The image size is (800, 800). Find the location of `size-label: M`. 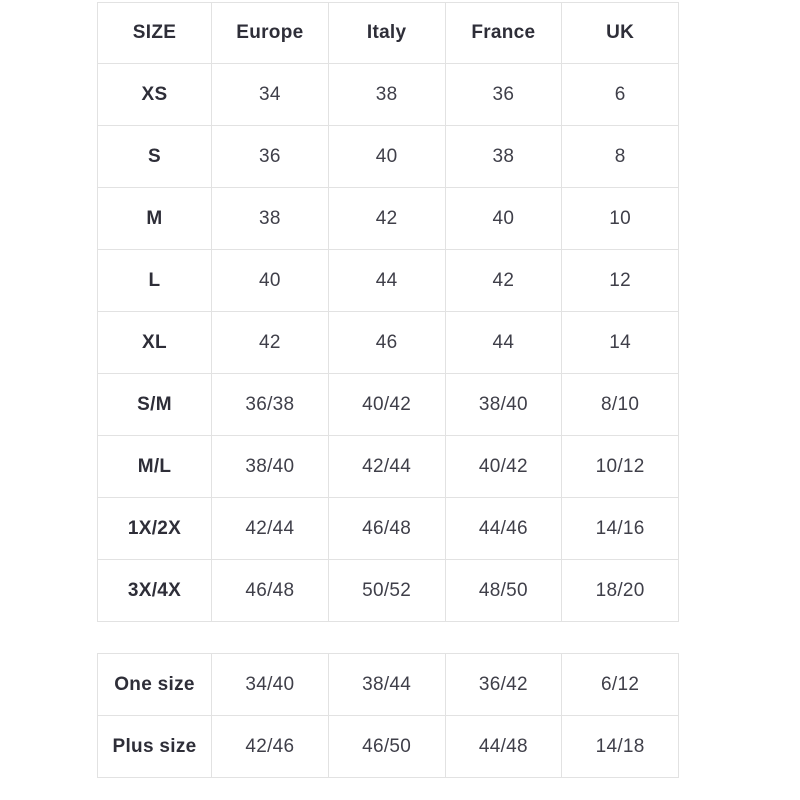

size-label: M is located at coordinates (154, 218).